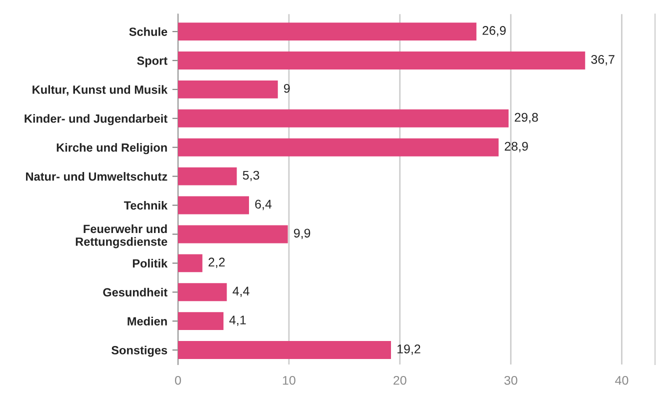 This screenshot has height=405, width=658. I want to click on y-tick-label: Kultur, Kunst und Musik, so click(100, 90).